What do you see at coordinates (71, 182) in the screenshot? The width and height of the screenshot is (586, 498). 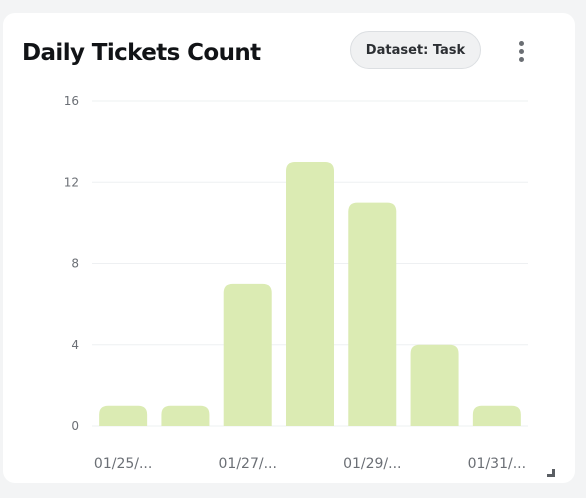 I see `y-tick-label: 12` at bounding box center [71, 182].